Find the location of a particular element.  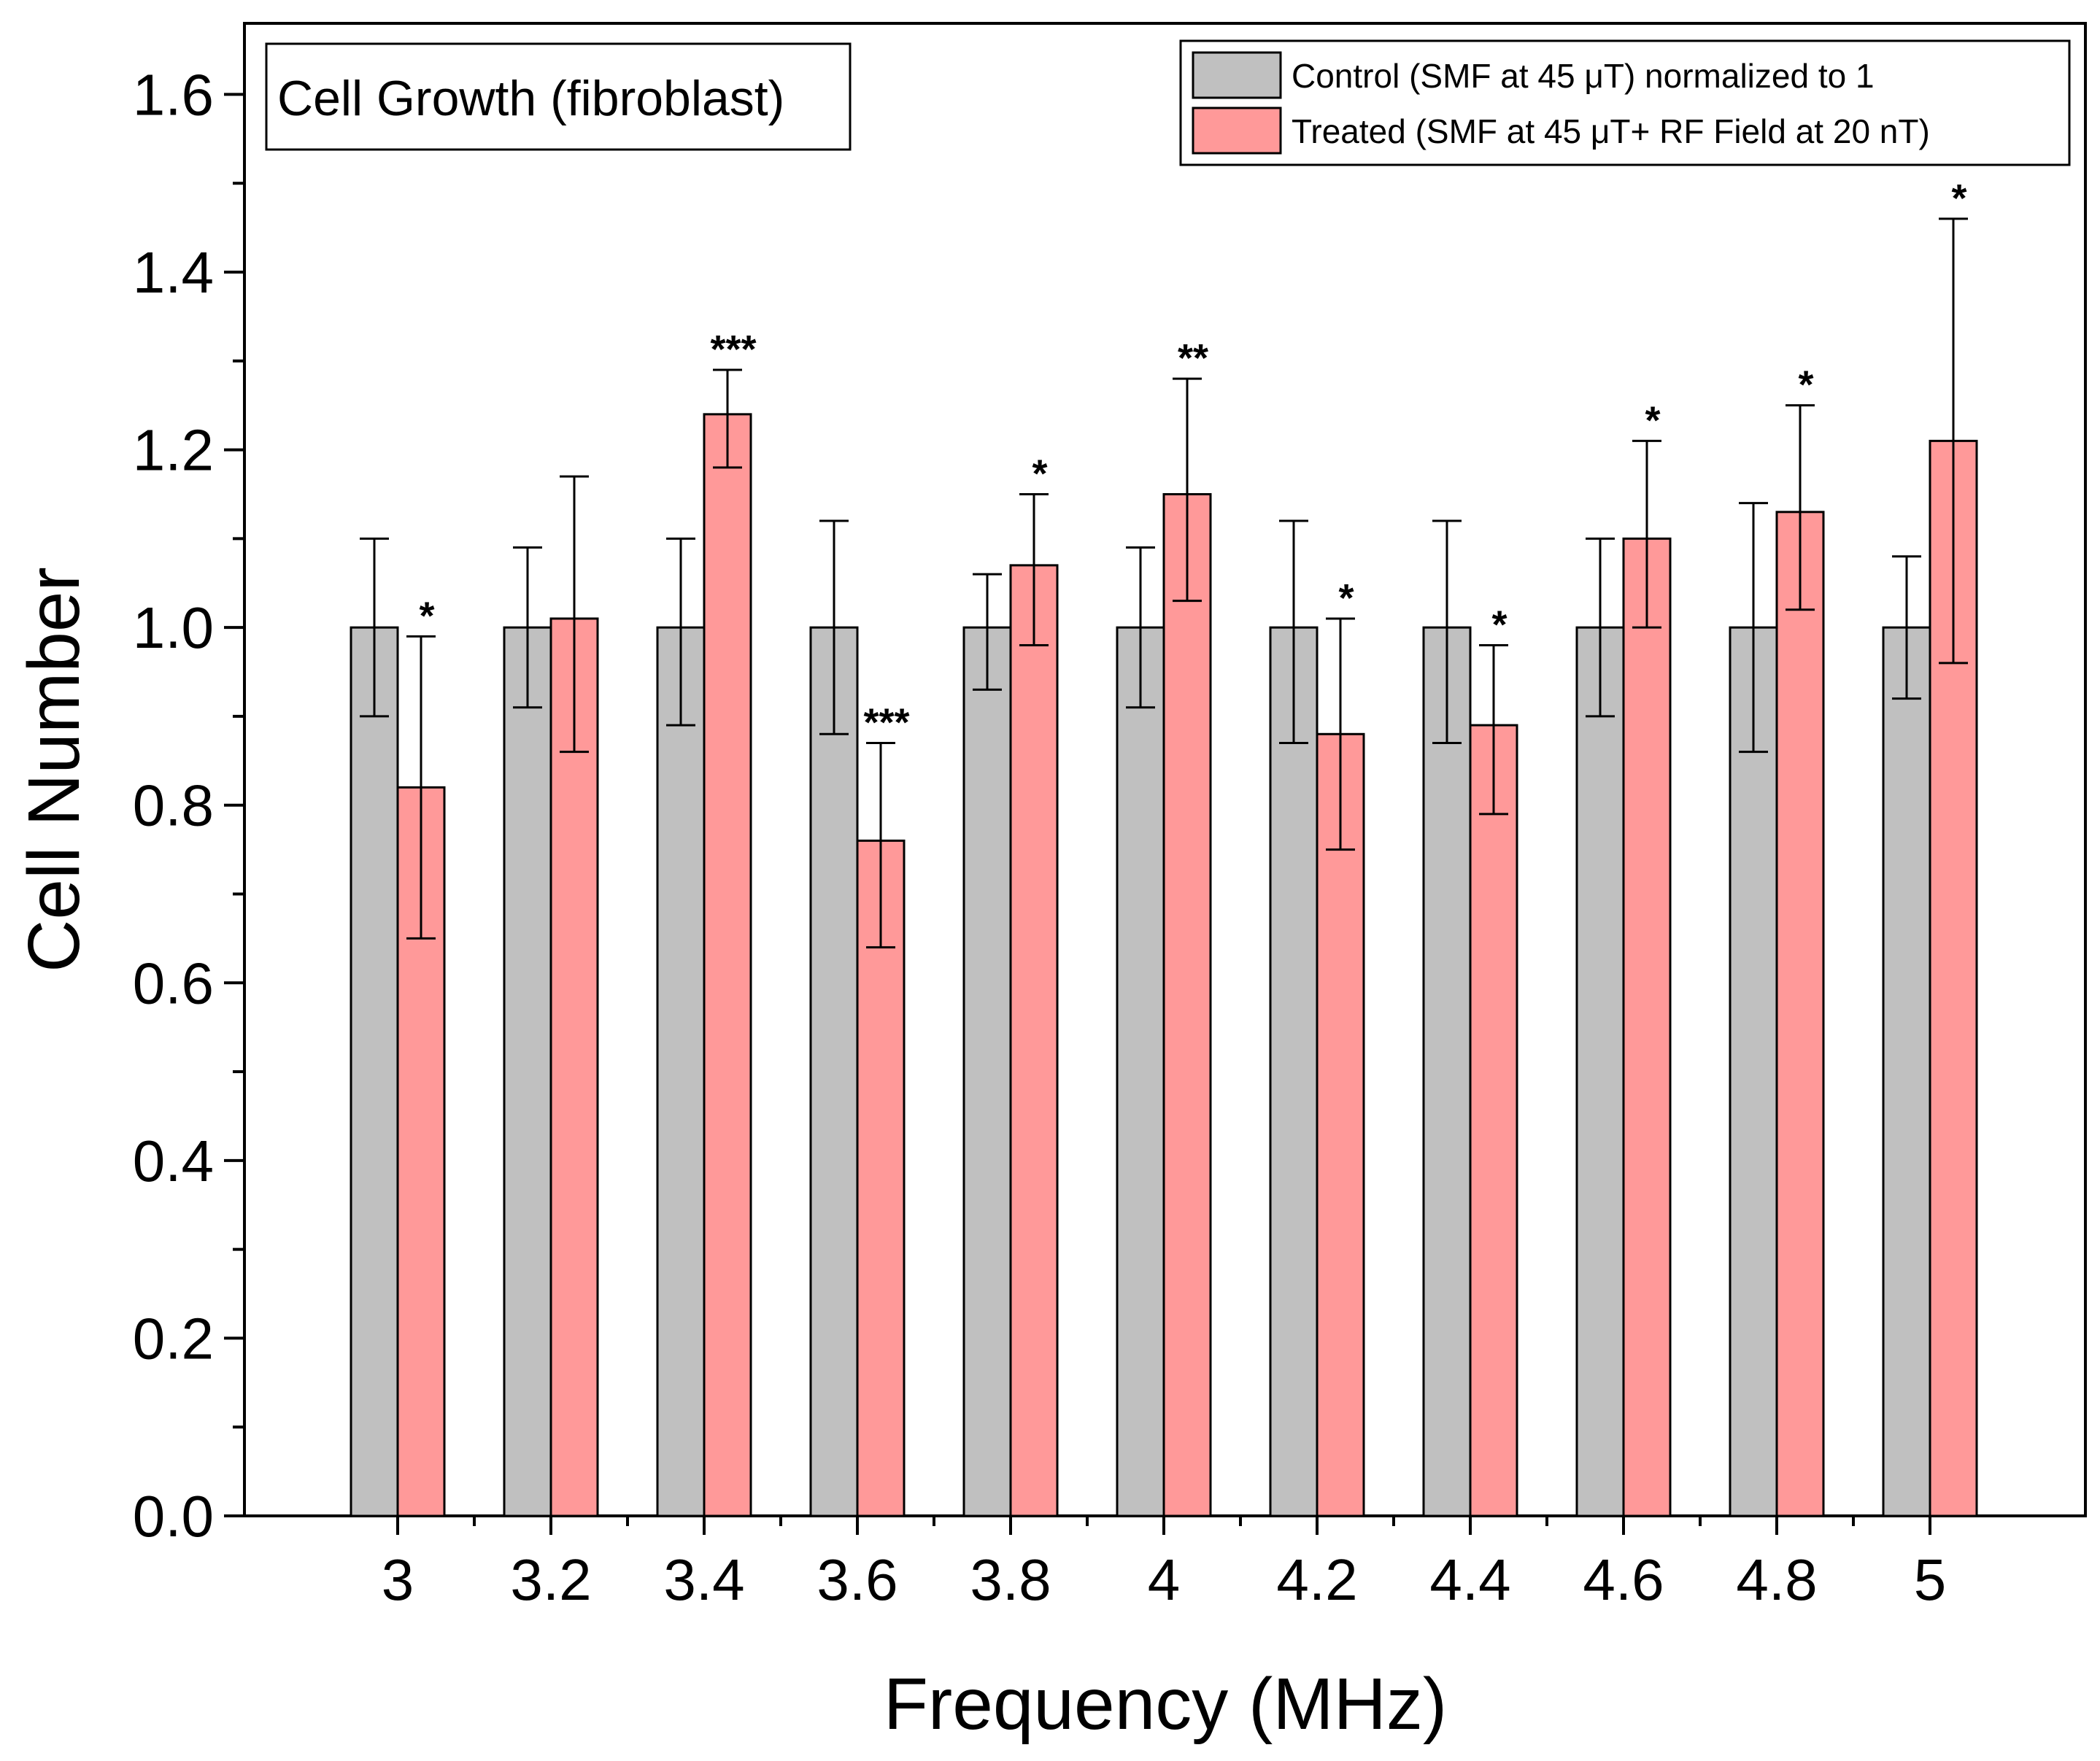

x-tick-label: 3.6 is located at coordinates (857, 1579).